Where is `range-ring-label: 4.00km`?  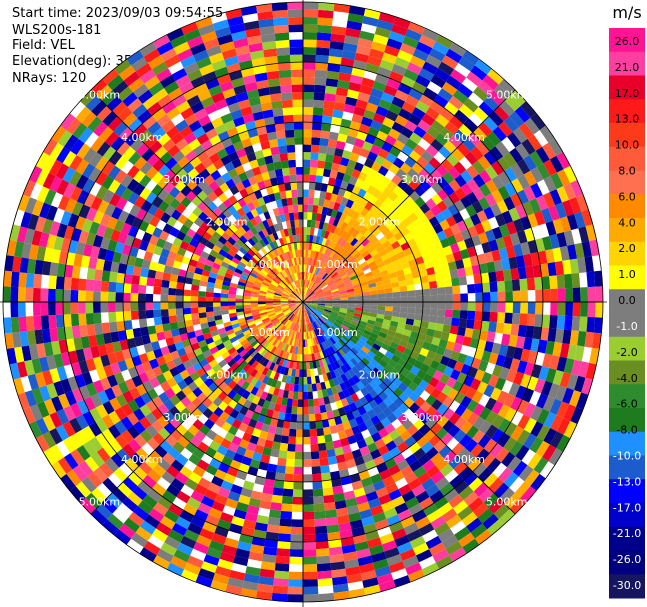 range-ring-label: 4.00km is located at coordinates (142, 137).